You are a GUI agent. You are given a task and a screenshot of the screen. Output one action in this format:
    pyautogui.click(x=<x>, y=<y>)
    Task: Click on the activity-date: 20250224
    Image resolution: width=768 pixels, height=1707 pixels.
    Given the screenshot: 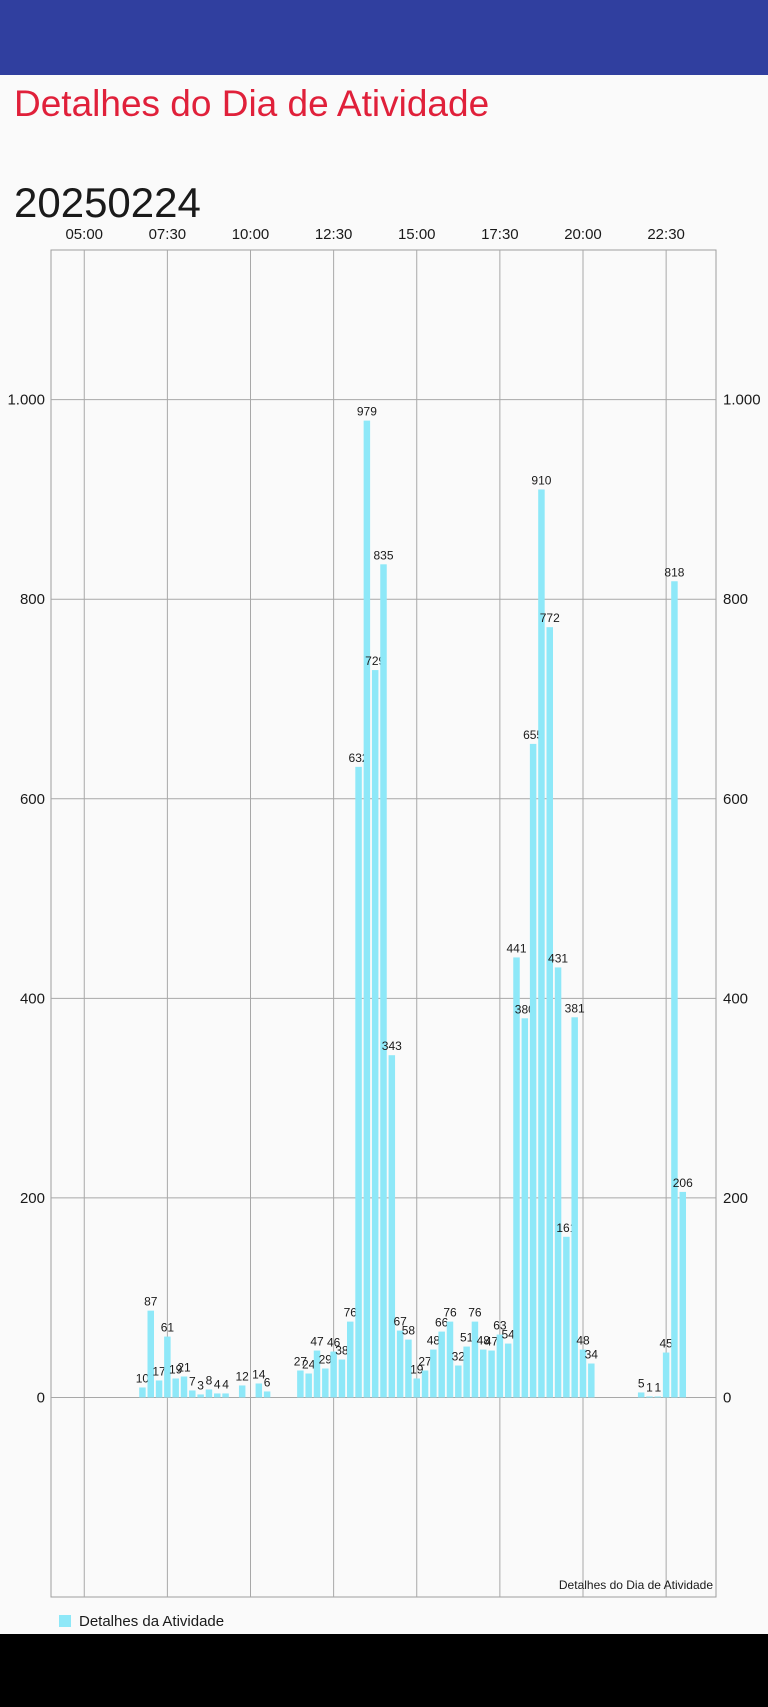 What is the action you would take?
    pyautogui.click(x=107, y=202)
    